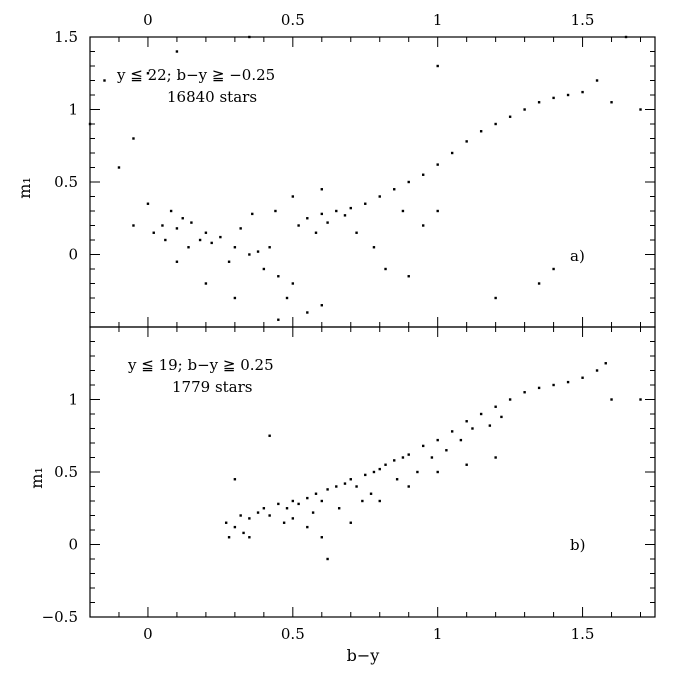 The width and height of the screenshot is (691, 692). I want to click on panel-a-label: a), so click(577, 256).